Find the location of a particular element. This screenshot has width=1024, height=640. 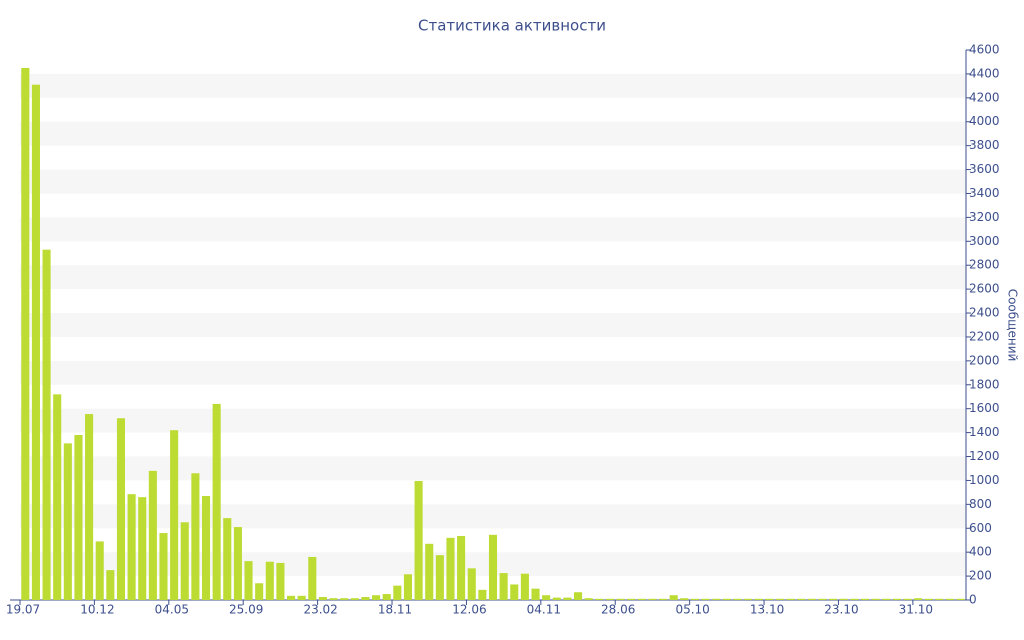

y-tick-label: 4600 is located at coordinates (984, 50).